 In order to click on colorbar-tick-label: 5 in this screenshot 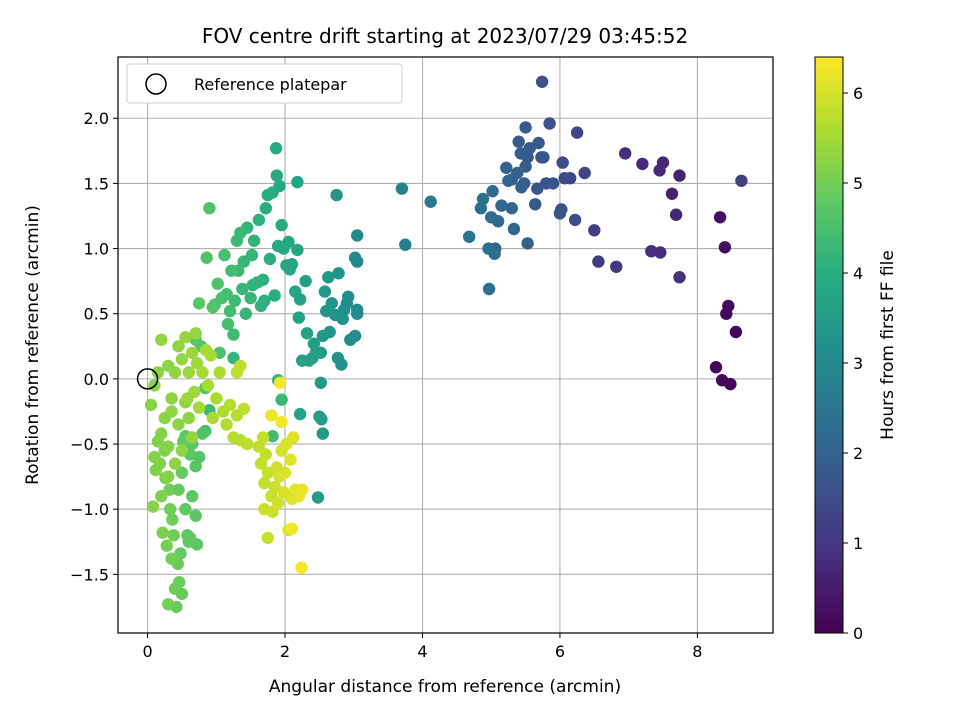, I will do `click(858, 183)`.